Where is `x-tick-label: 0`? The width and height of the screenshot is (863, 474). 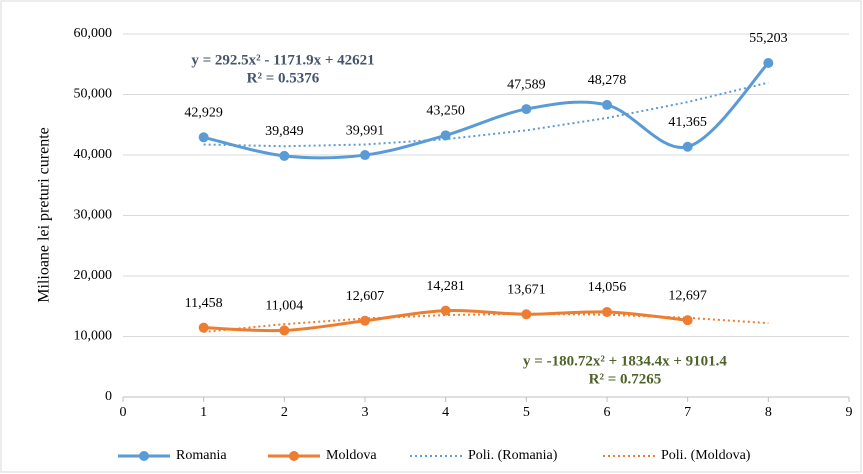 x-tick-label: 0 is located at coordinates (123, 412).